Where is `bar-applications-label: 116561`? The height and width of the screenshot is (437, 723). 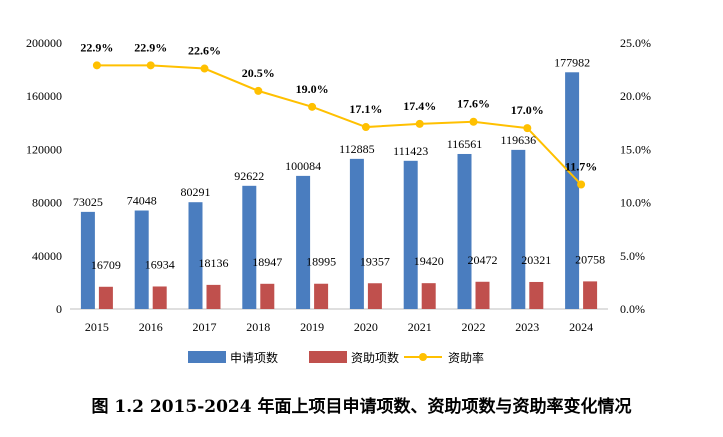
bar-applications-label: 116561 is located at coordinates (465, 144).